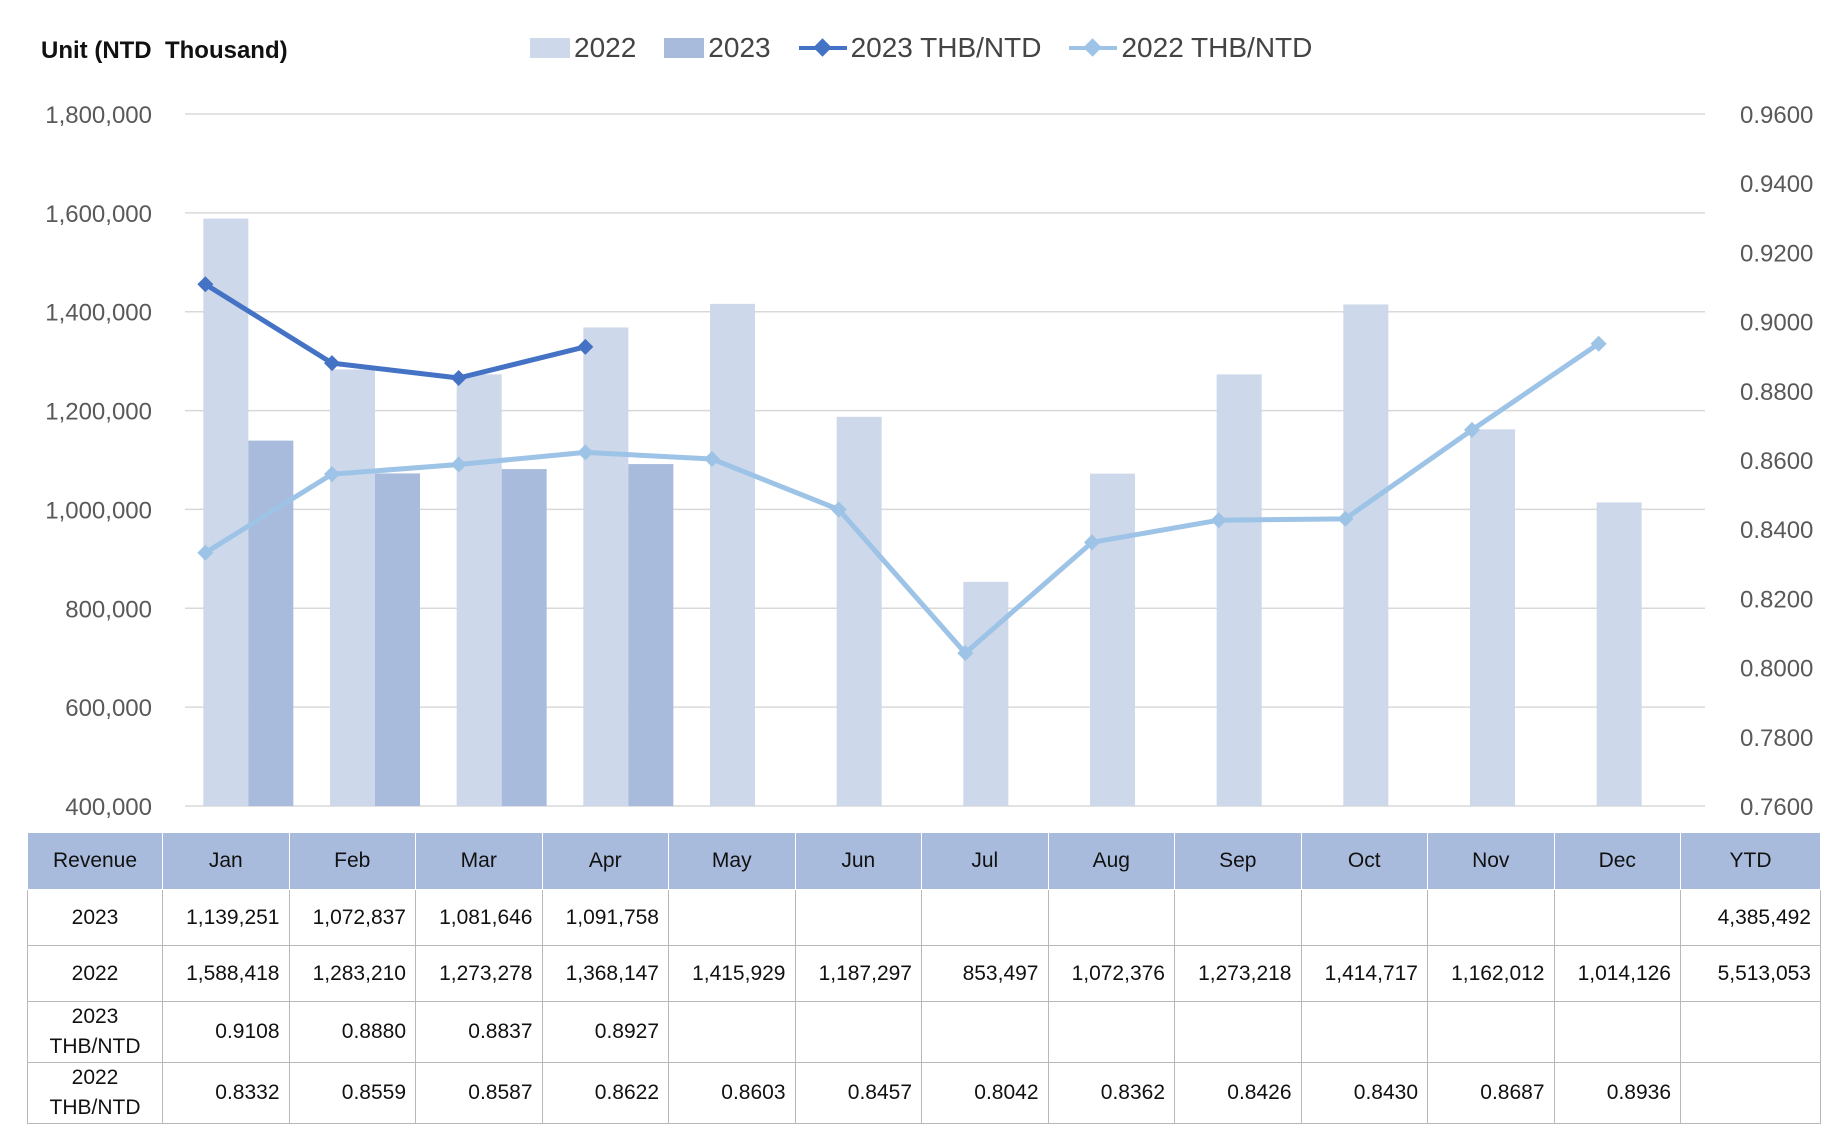 The height and width of the screenshot is (1124, 1838). I want to click on table-cell: 1,273,218, so click(1238, 973).